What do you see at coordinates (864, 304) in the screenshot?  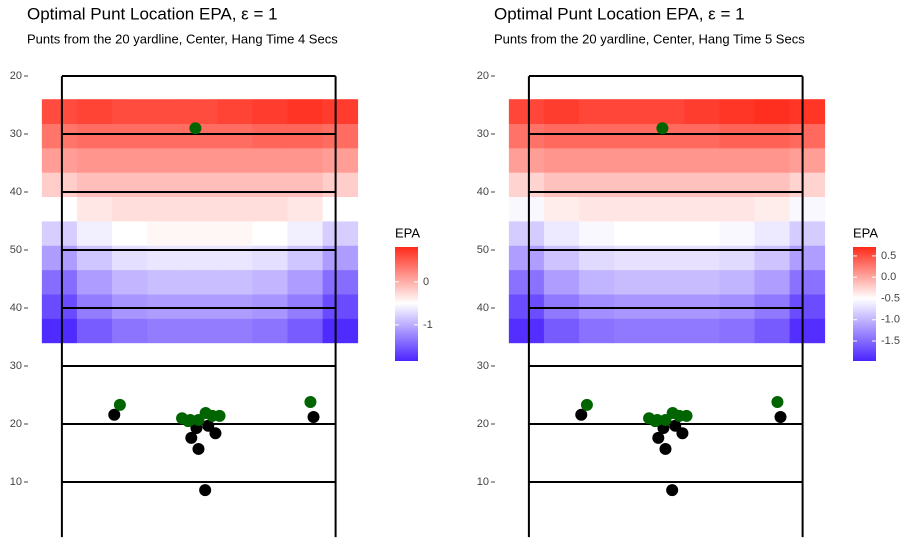 I see `colorbar` at bounding box center [864, 304].